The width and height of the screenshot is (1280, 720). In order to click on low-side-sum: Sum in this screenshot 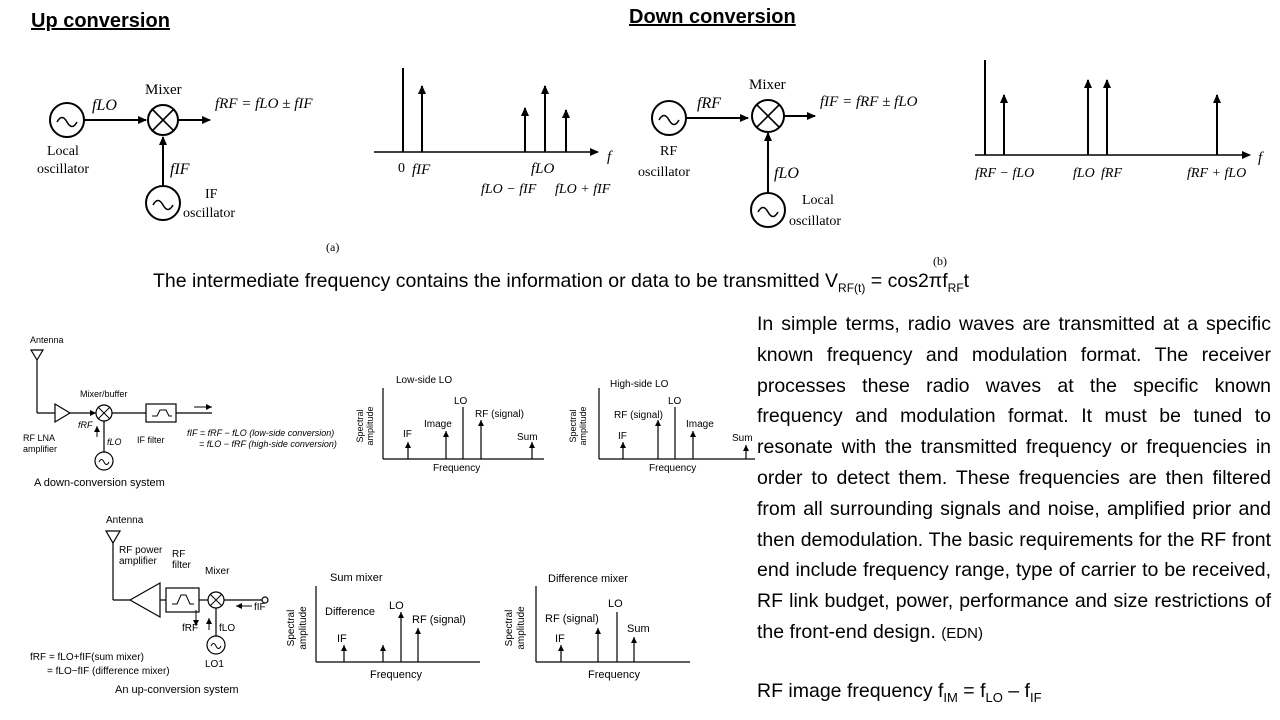, I will do `click(527, 437)`.